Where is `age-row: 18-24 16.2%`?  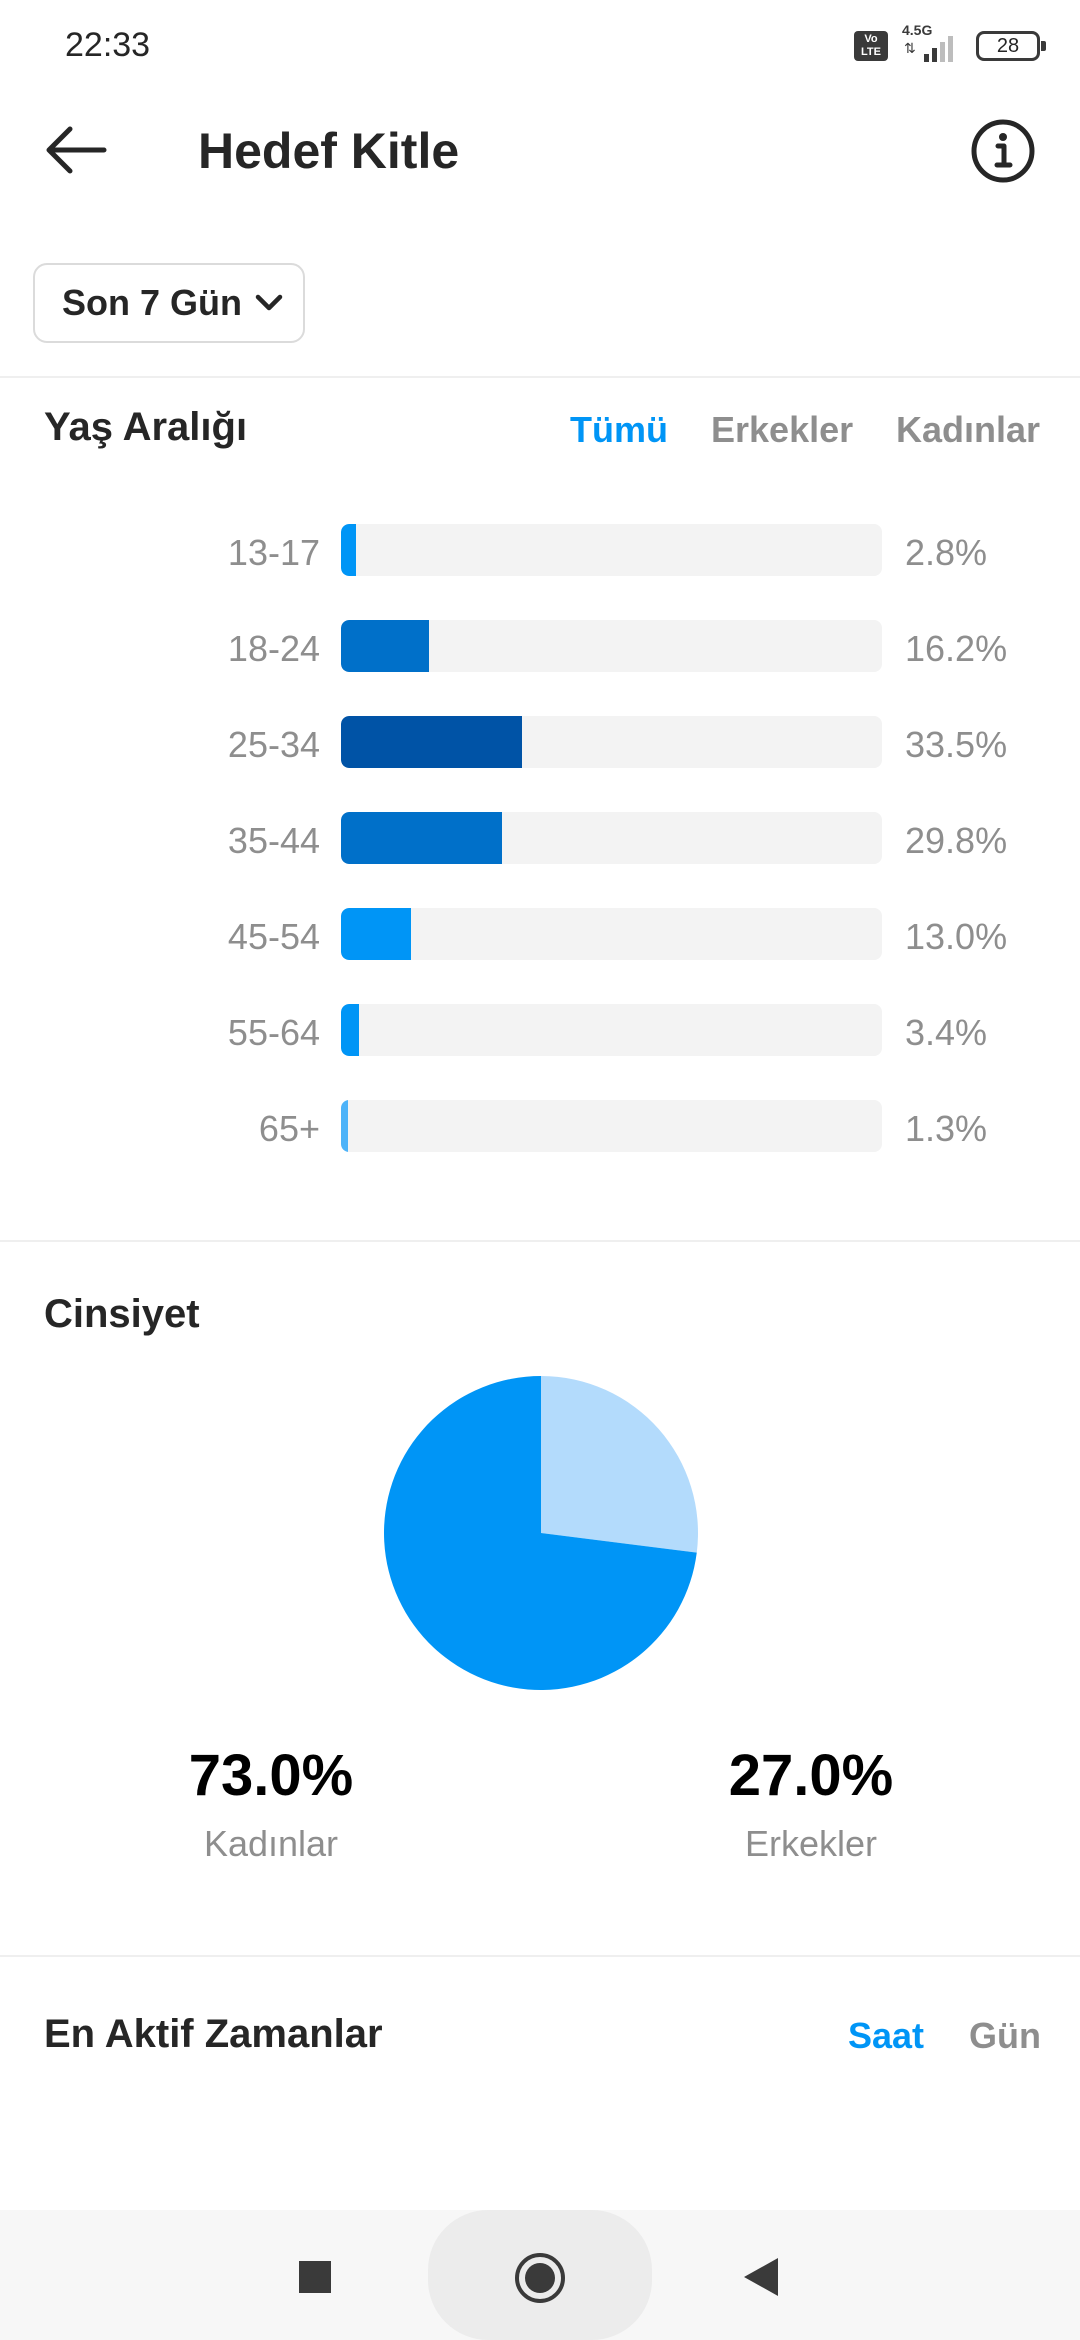 age-row: 18-24 16.2% is located at coordinates (540, 647).